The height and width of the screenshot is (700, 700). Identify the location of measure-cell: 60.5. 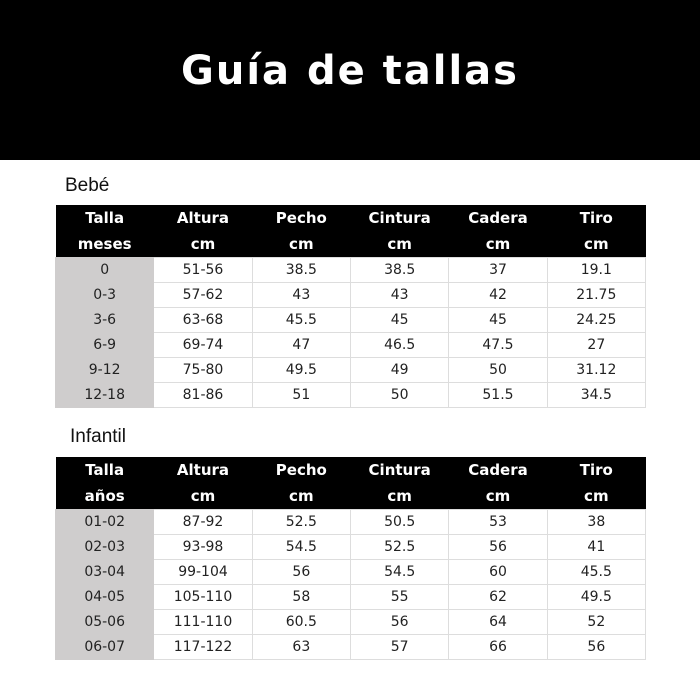
(301, 622).